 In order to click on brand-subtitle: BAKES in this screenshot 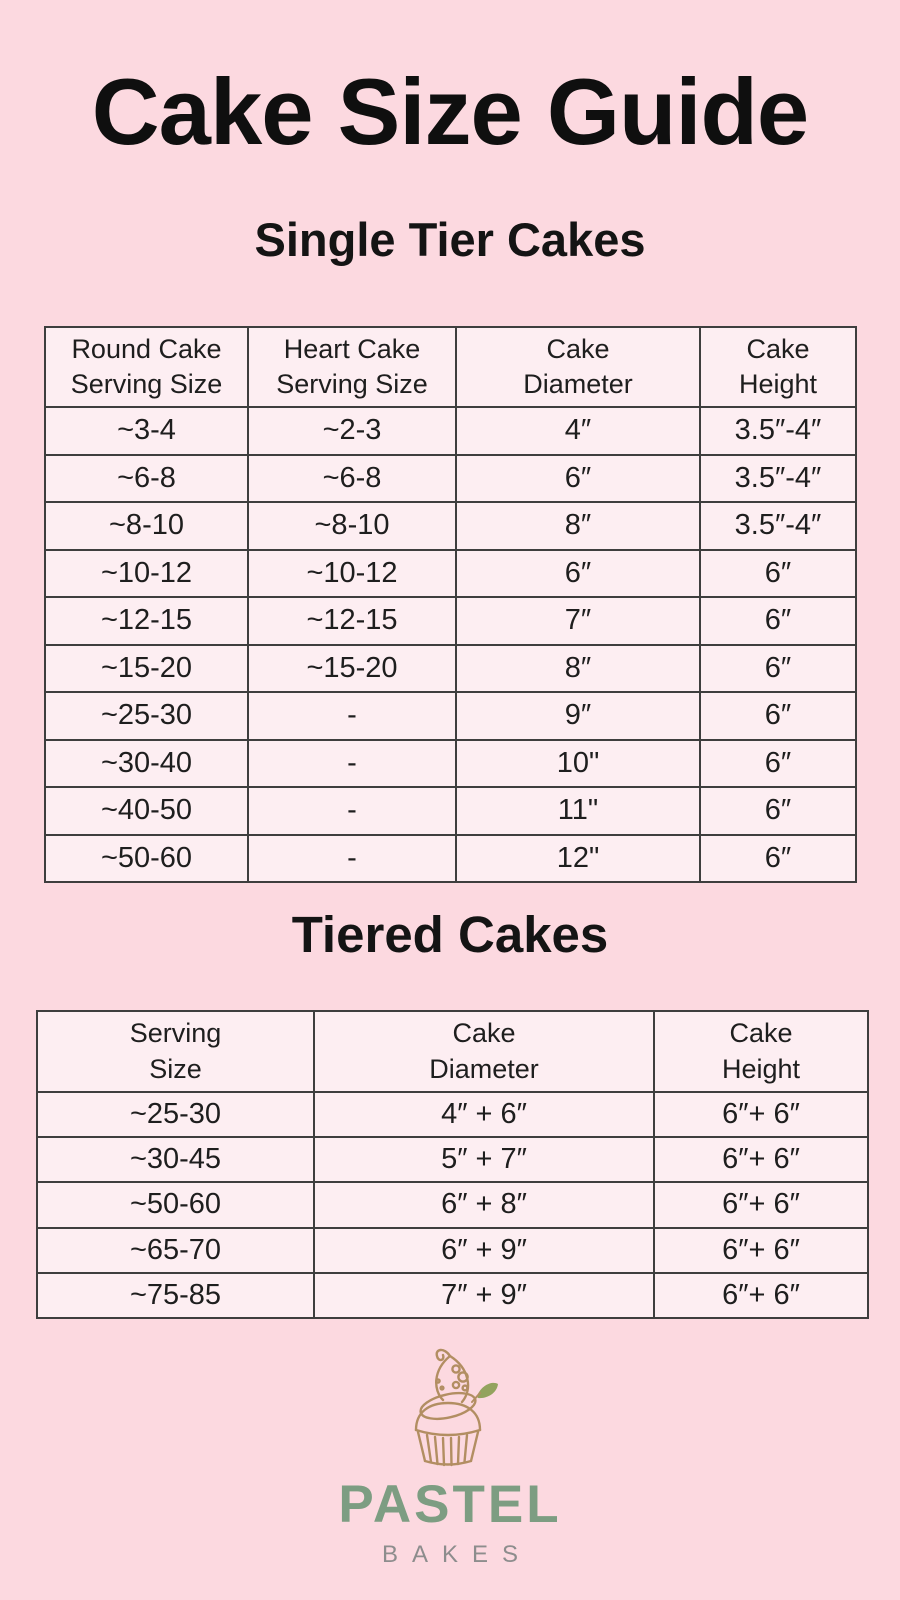, I will do `click(457, 1554)`.